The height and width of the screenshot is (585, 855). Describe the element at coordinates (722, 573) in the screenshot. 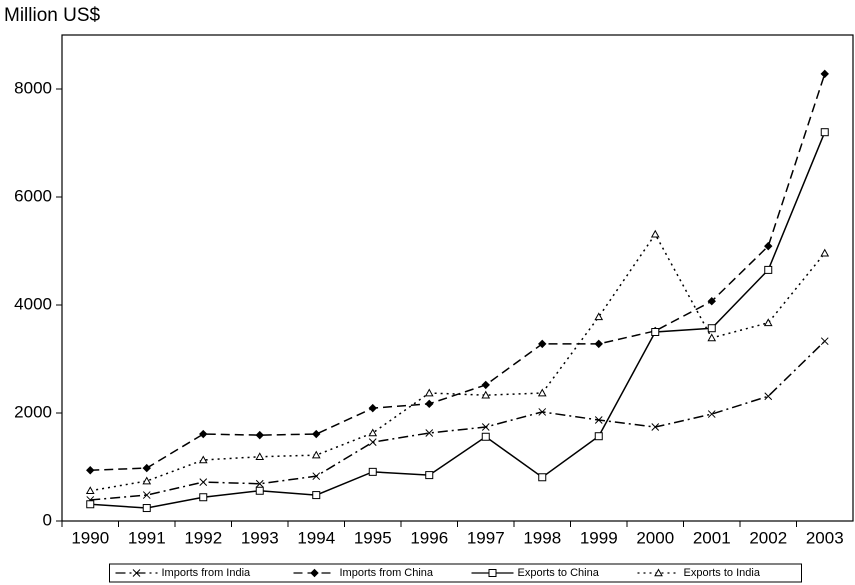

I see `legend-label: Exports to India` at that location.